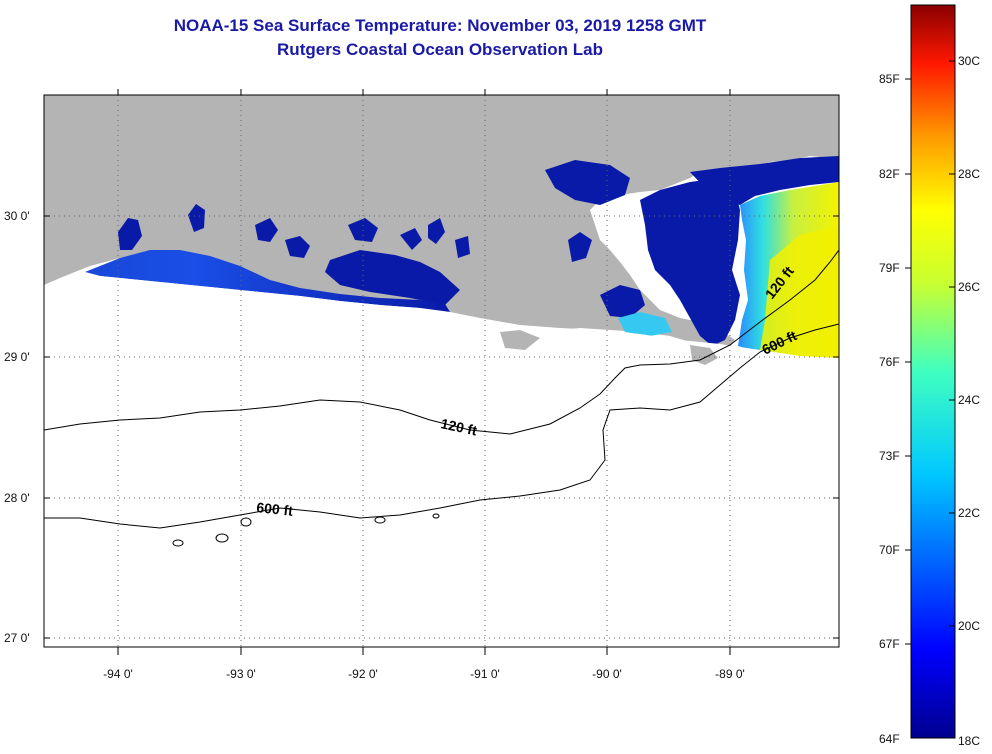 Image resolution: width=992 pixels, height=754 pixels. Describe the element at coordinates (889, 362) in the screenshot. I see `colorbar-f-label: 76F` at that location.